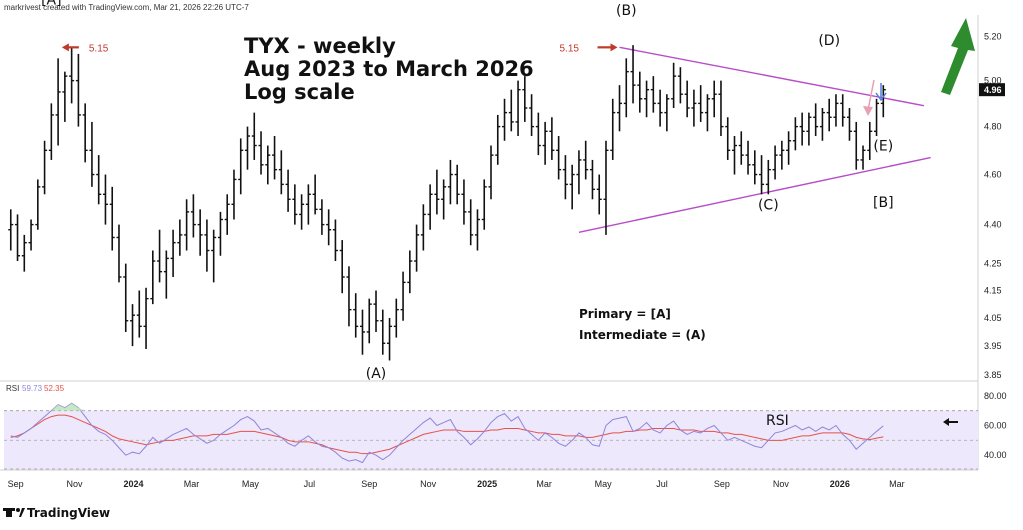  I want to click on time-tick-label: May, so click(251, 484).